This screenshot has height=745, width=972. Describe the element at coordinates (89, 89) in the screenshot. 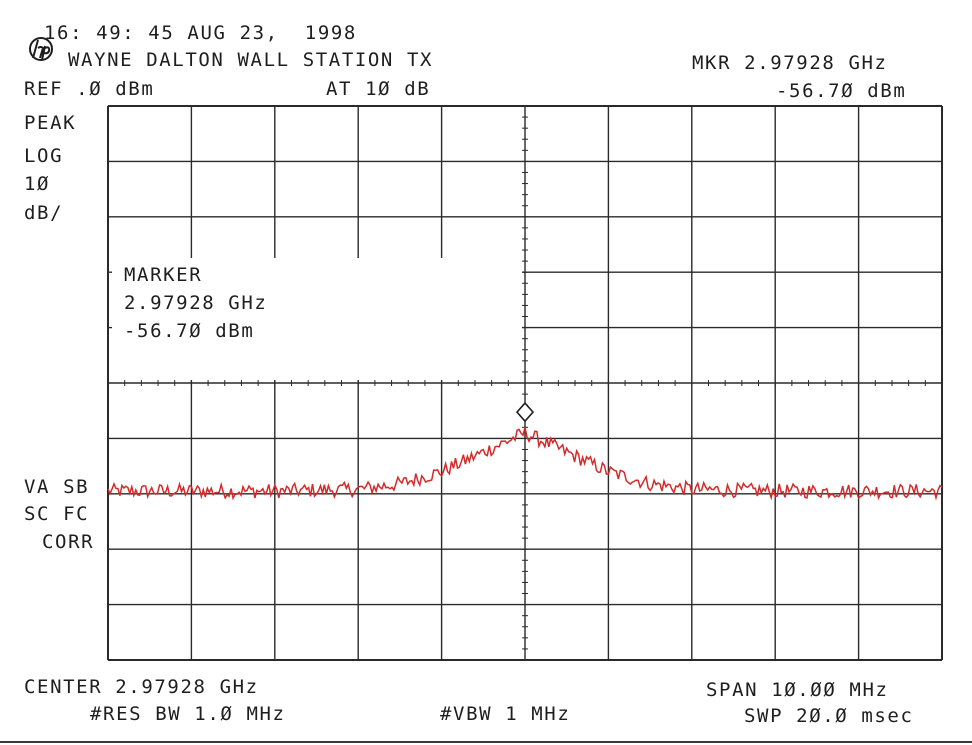

I see `ref-level: REF .Ø dBm` at that location.